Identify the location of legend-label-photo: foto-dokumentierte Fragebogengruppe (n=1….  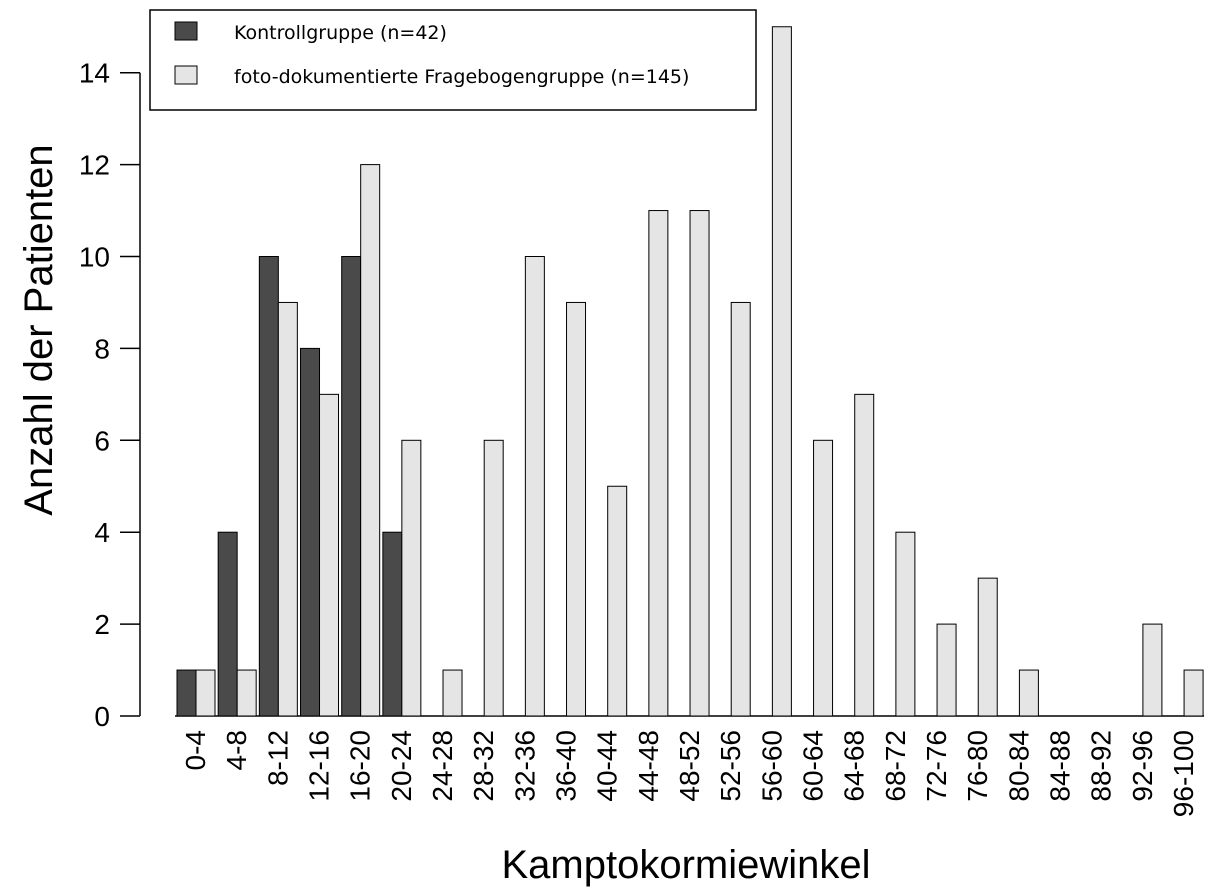
(461, 77).